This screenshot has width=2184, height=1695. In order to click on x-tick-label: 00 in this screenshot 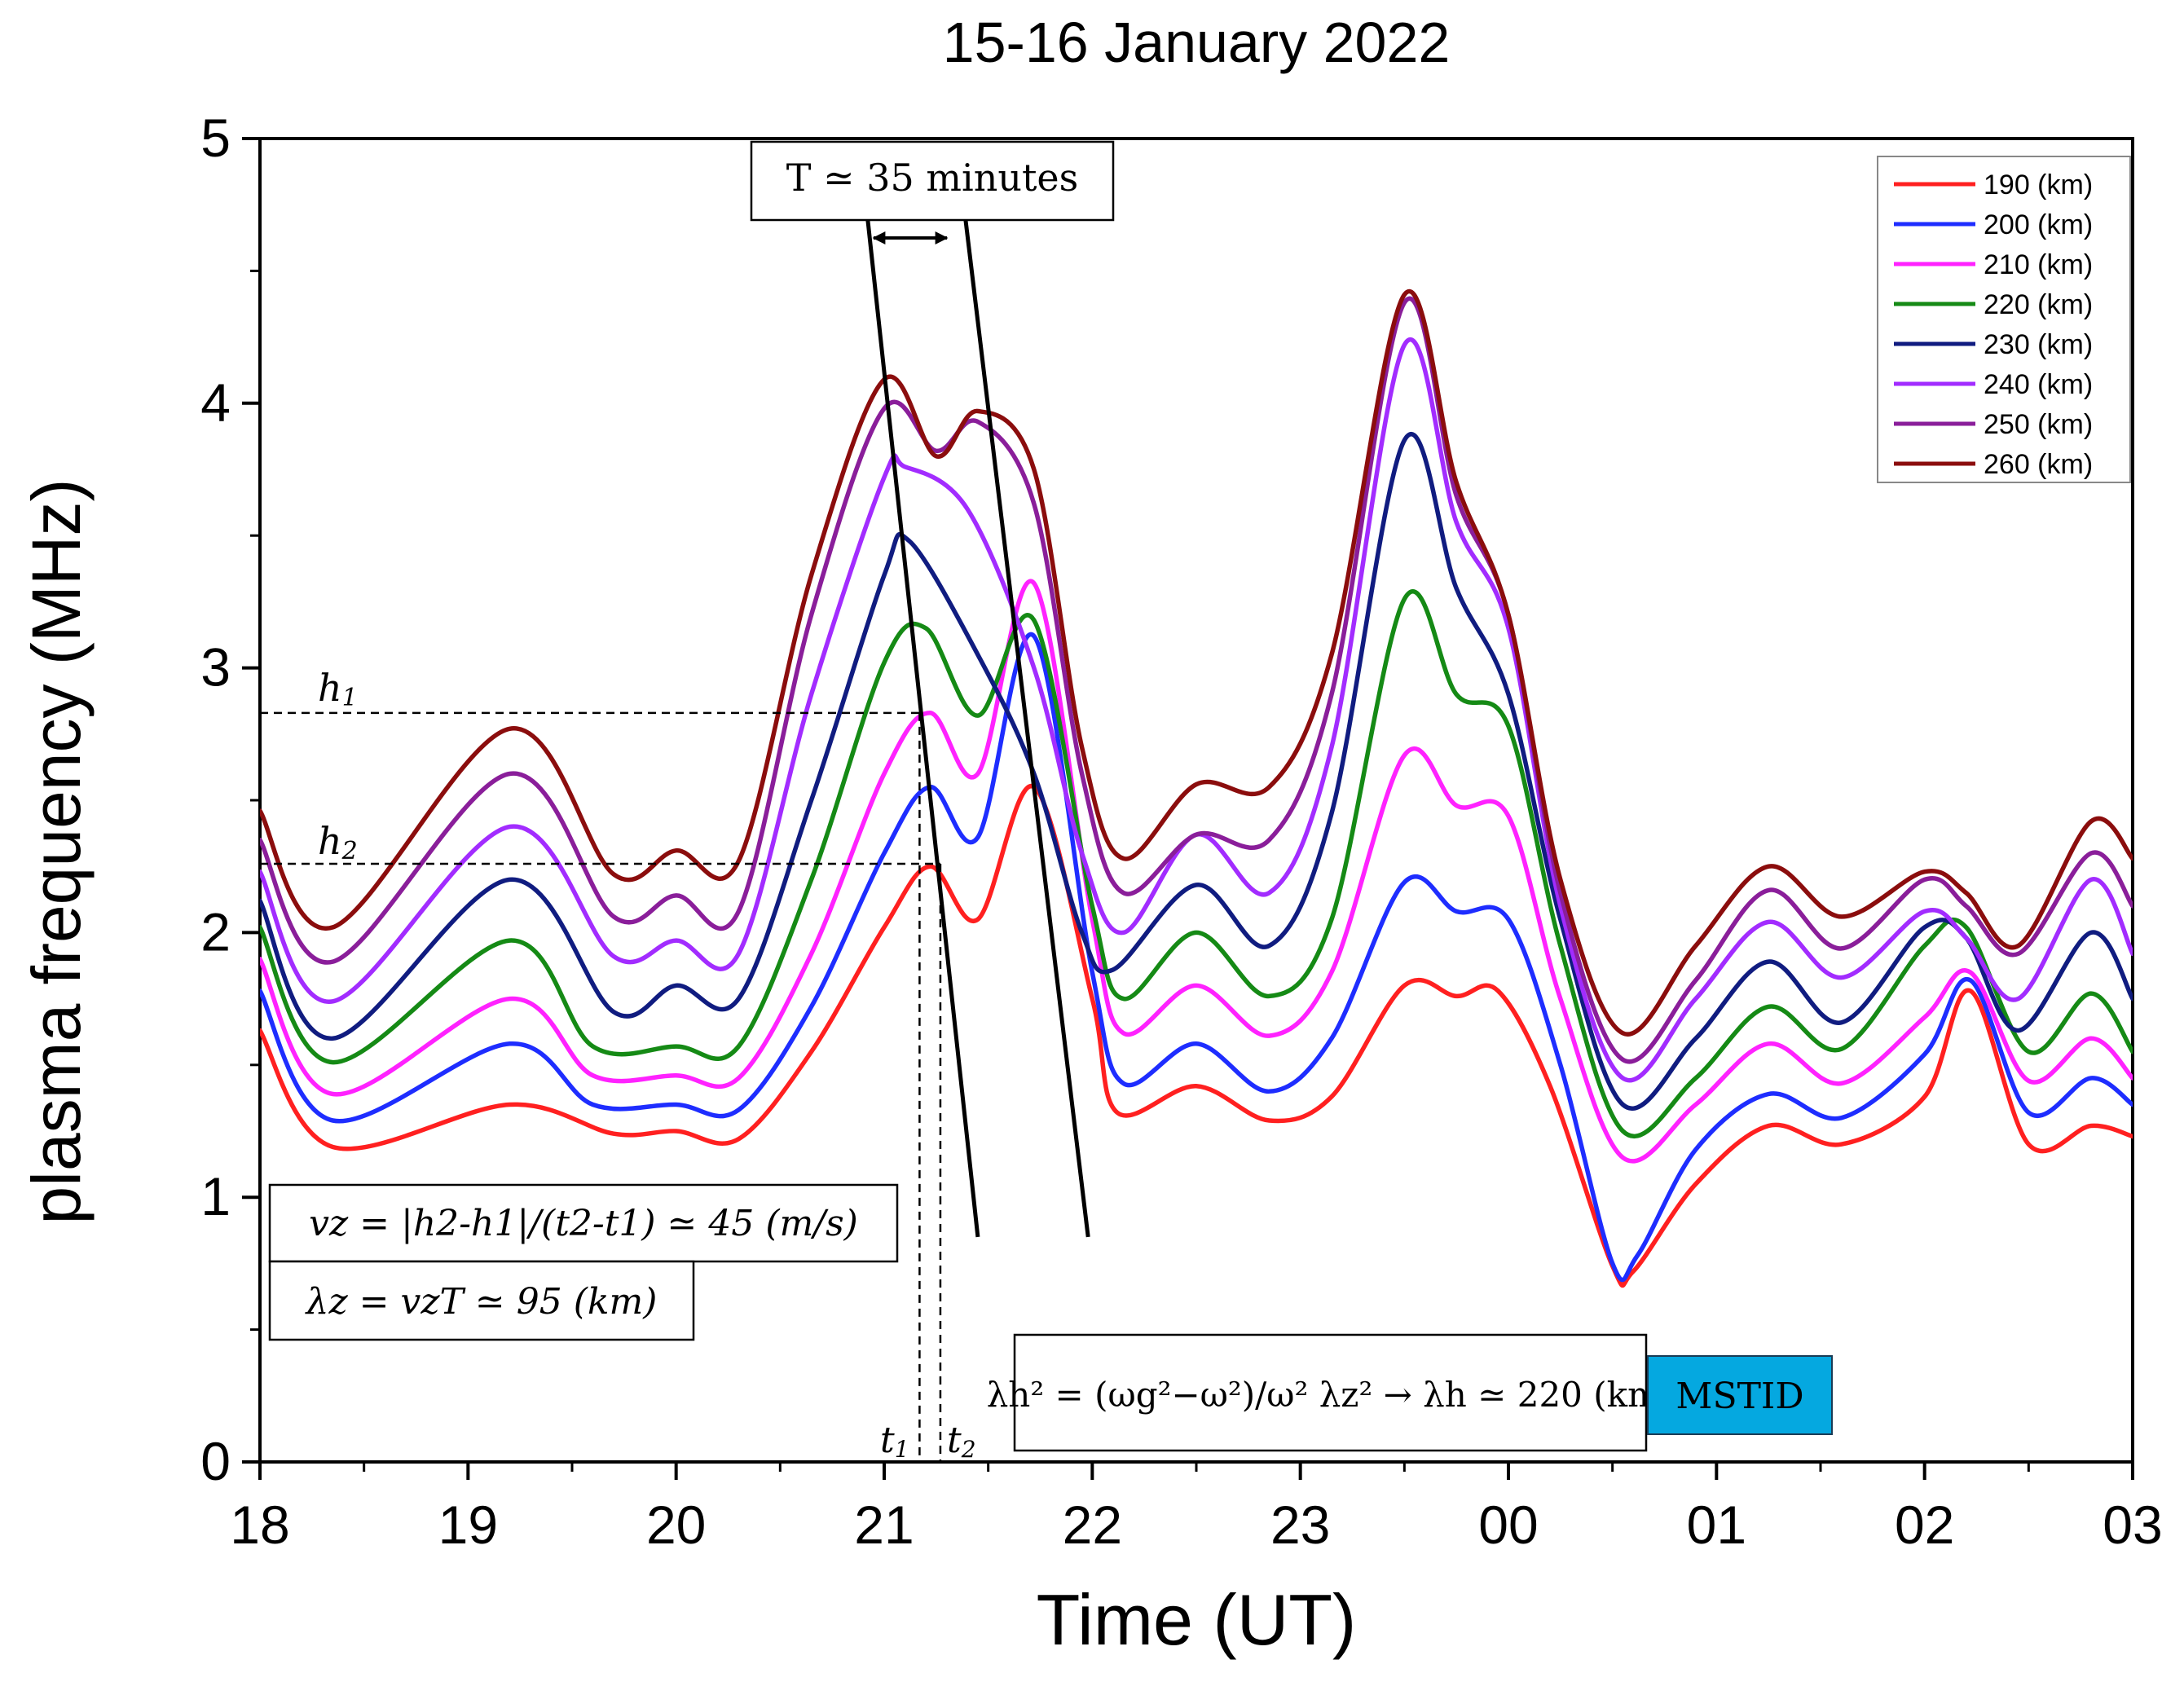, I will do `click(1508, 1525)`.